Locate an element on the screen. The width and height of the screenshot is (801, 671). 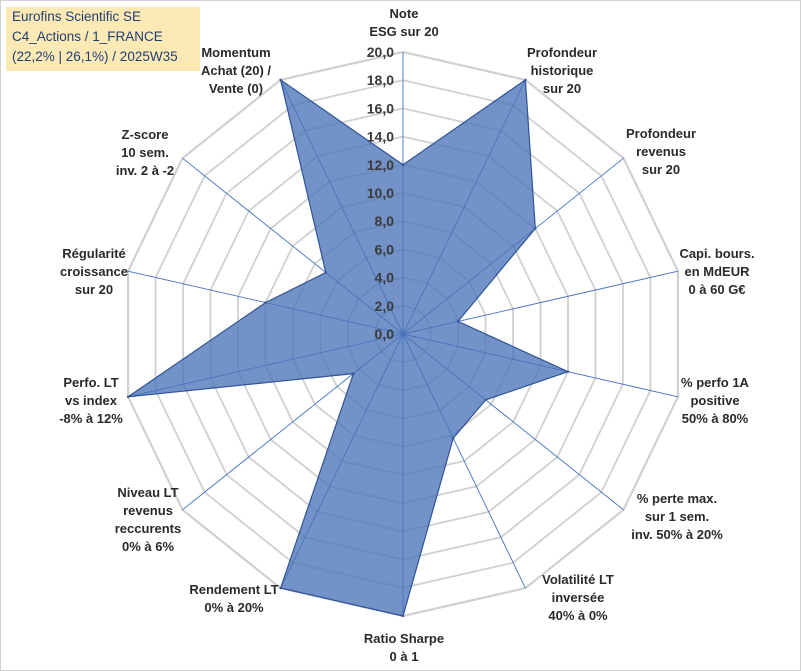
axis-label: Profondeur historique sur 20 is located at coordinates (562, 70).